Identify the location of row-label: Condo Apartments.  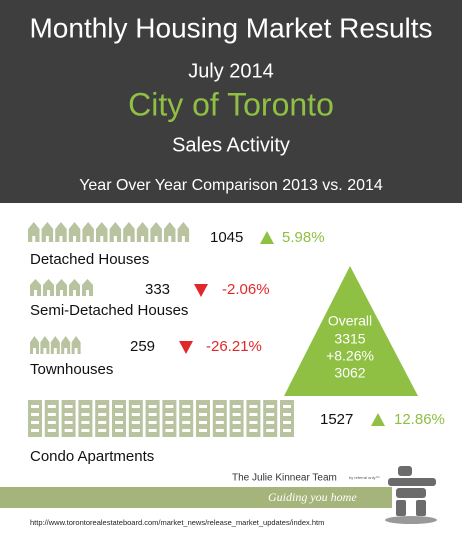
(92, 456).